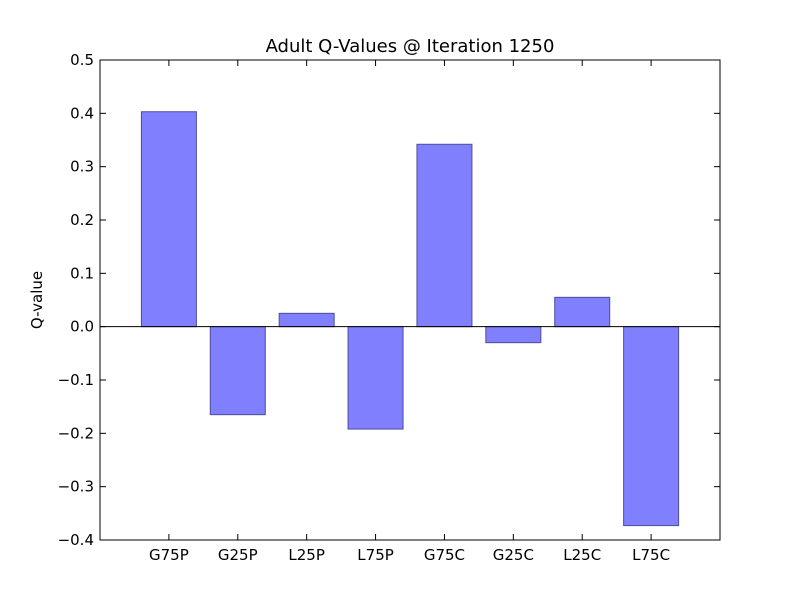 The width and height of the screenshot is (800, 600). What do you see at coordinates (375, 378) in the screenshot?
I see `bar-l75p` at bounding box center [375, 378].